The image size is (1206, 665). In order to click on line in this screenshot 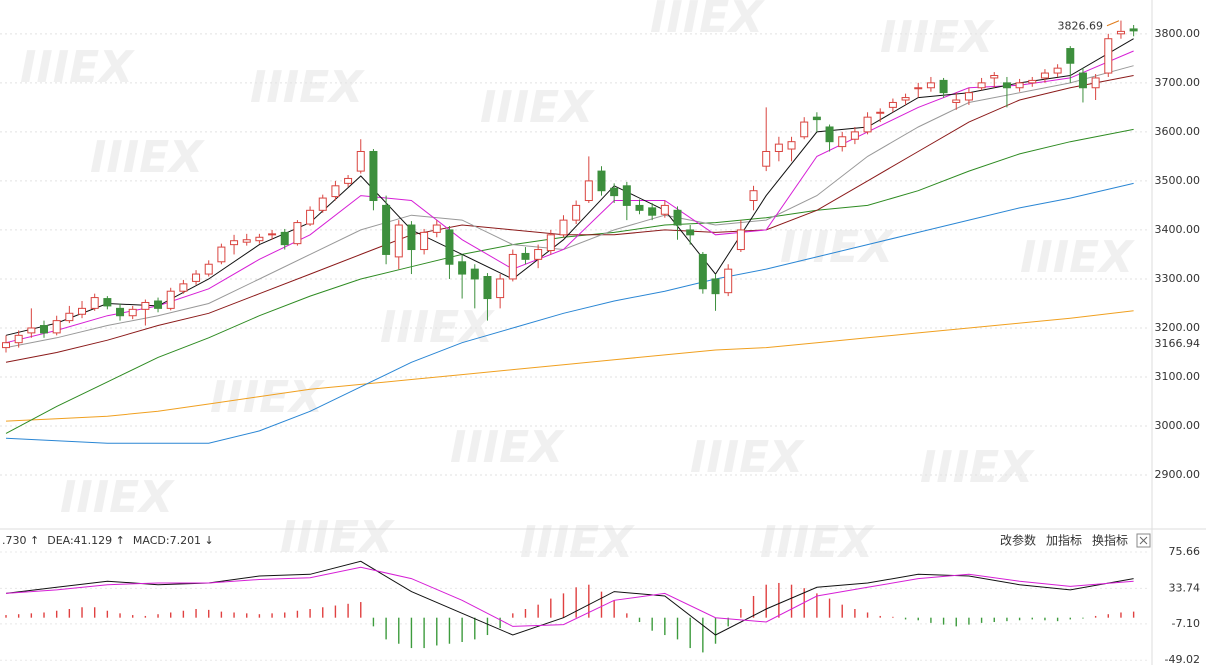, I will do `click(569, 598)`.